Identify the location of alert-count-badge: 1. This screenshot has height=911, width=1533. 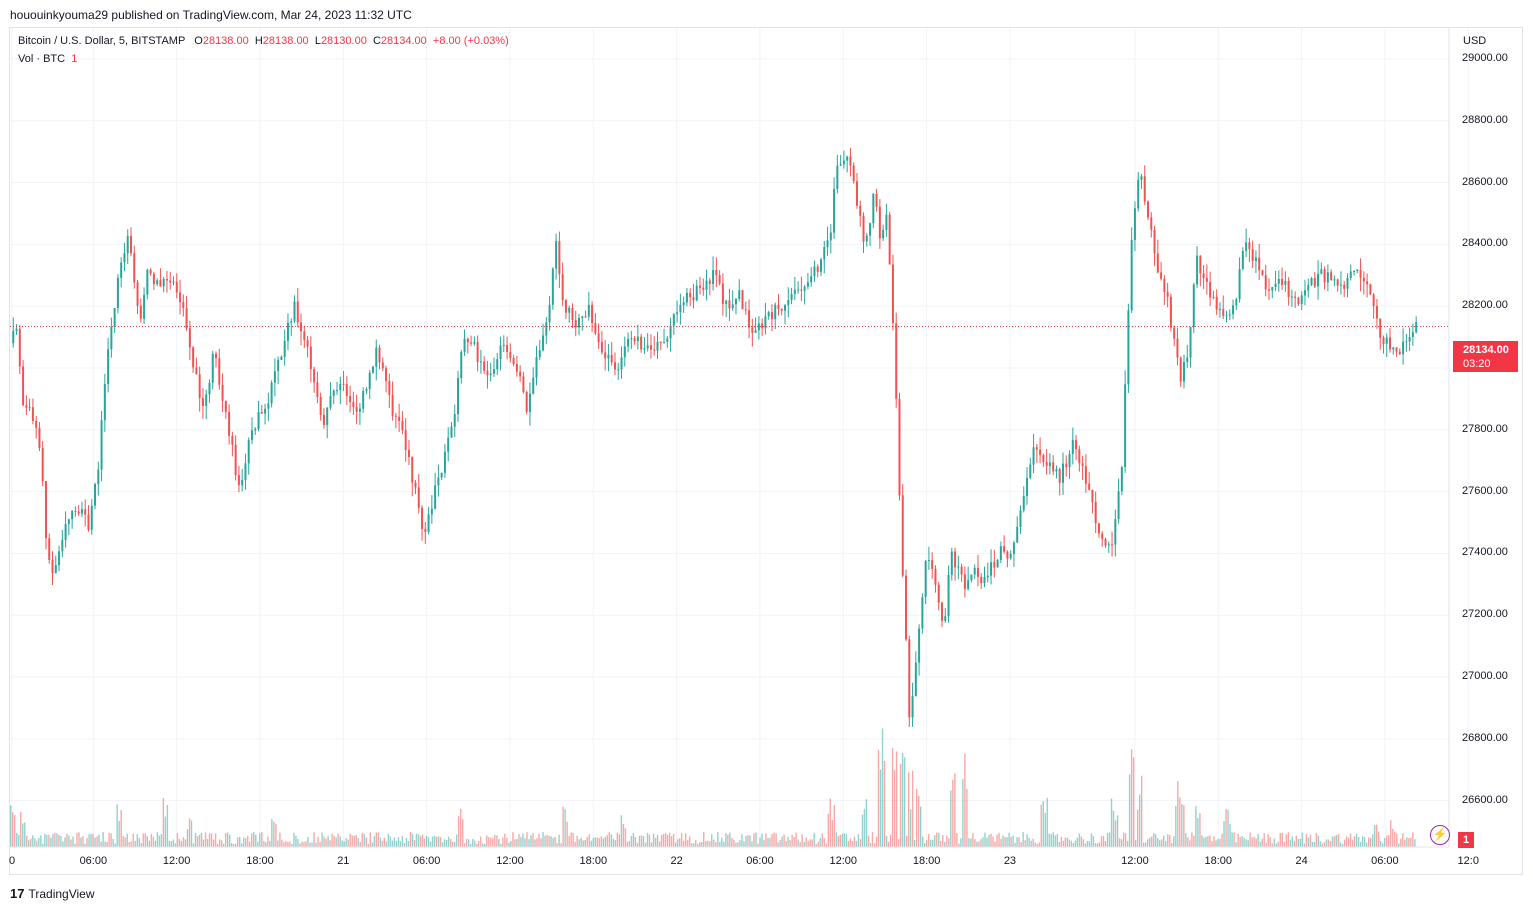
(1466, 840).